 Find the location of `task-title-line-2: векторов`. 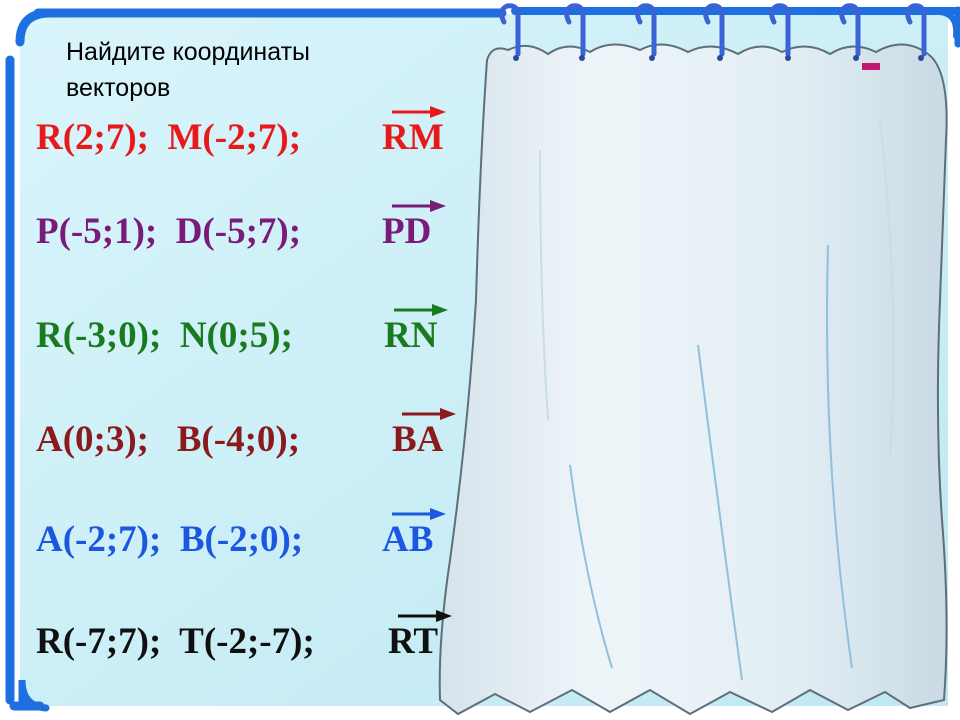

task-title-line-2: векторов is located at coordinates (118, 88).